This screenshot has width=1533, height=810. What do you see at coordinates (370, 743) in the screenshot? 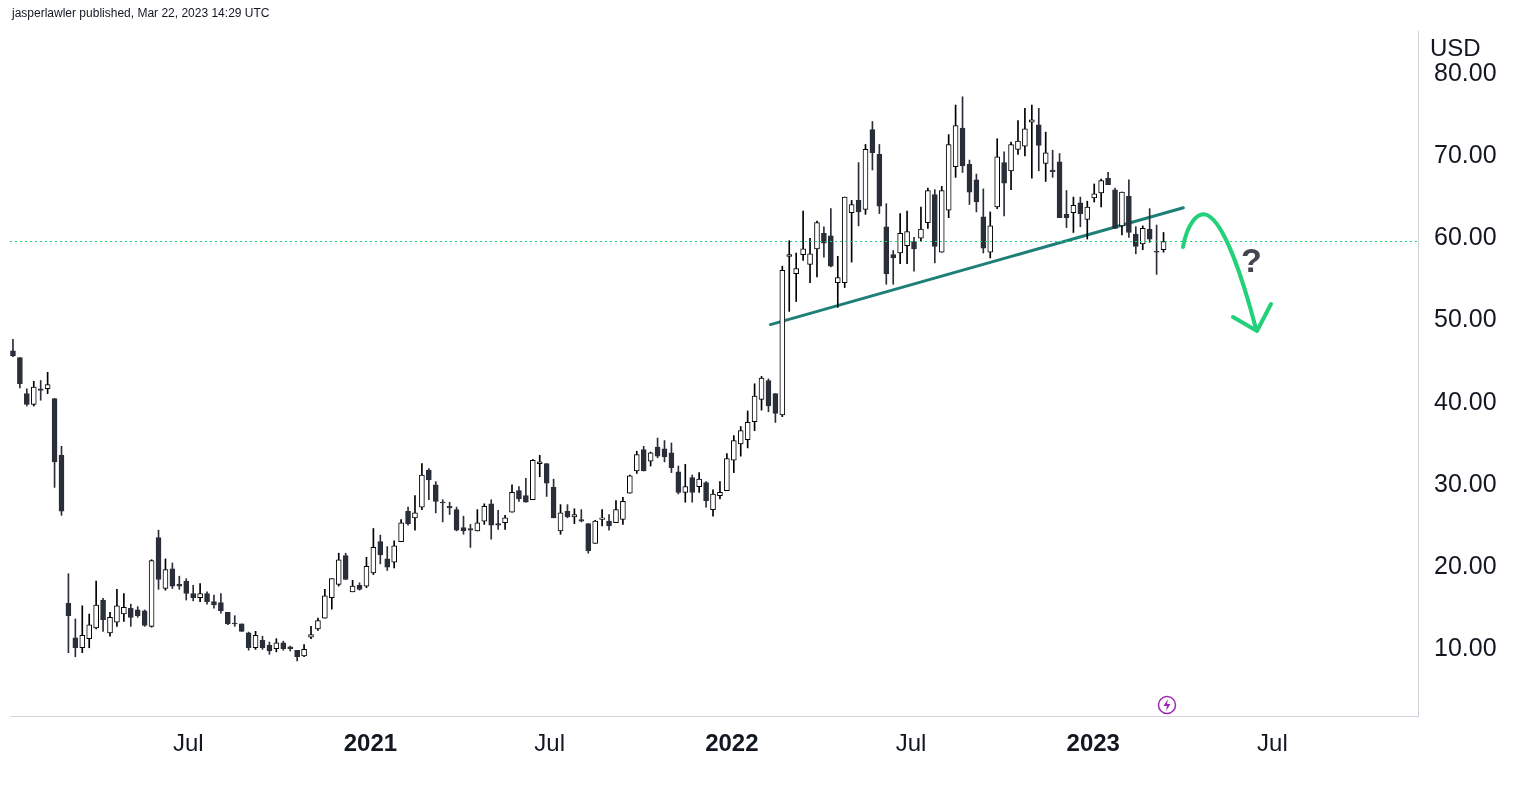
I see `x-tick-label: 2021` at bounding box center [370, 743].